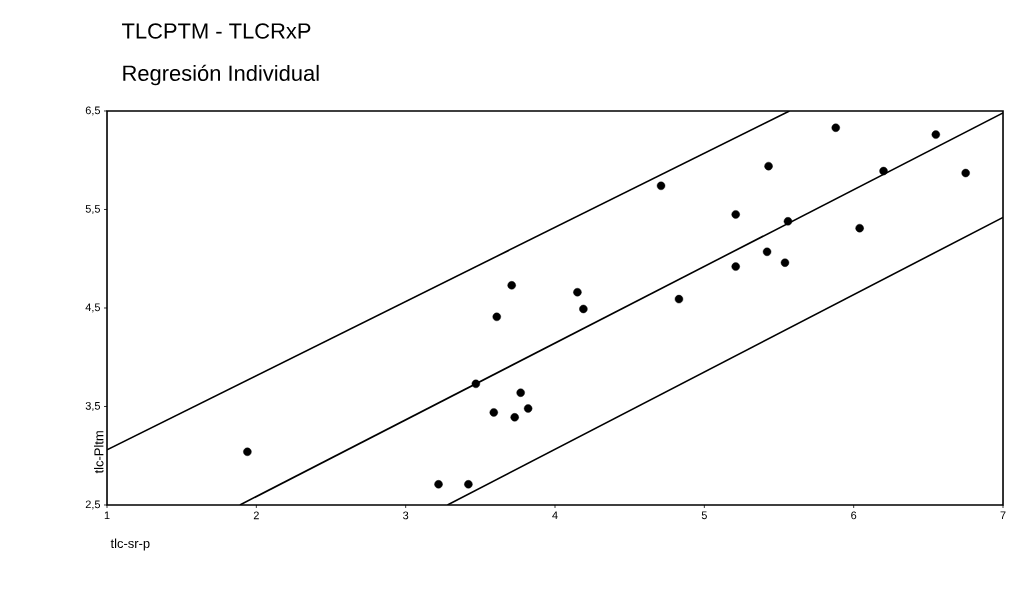 The image size is (1021, 591). What do you see at coordinates (93, 406) in the screenshot?
I see `y-tick-label: 3,5` at bounding box center [93, 406].